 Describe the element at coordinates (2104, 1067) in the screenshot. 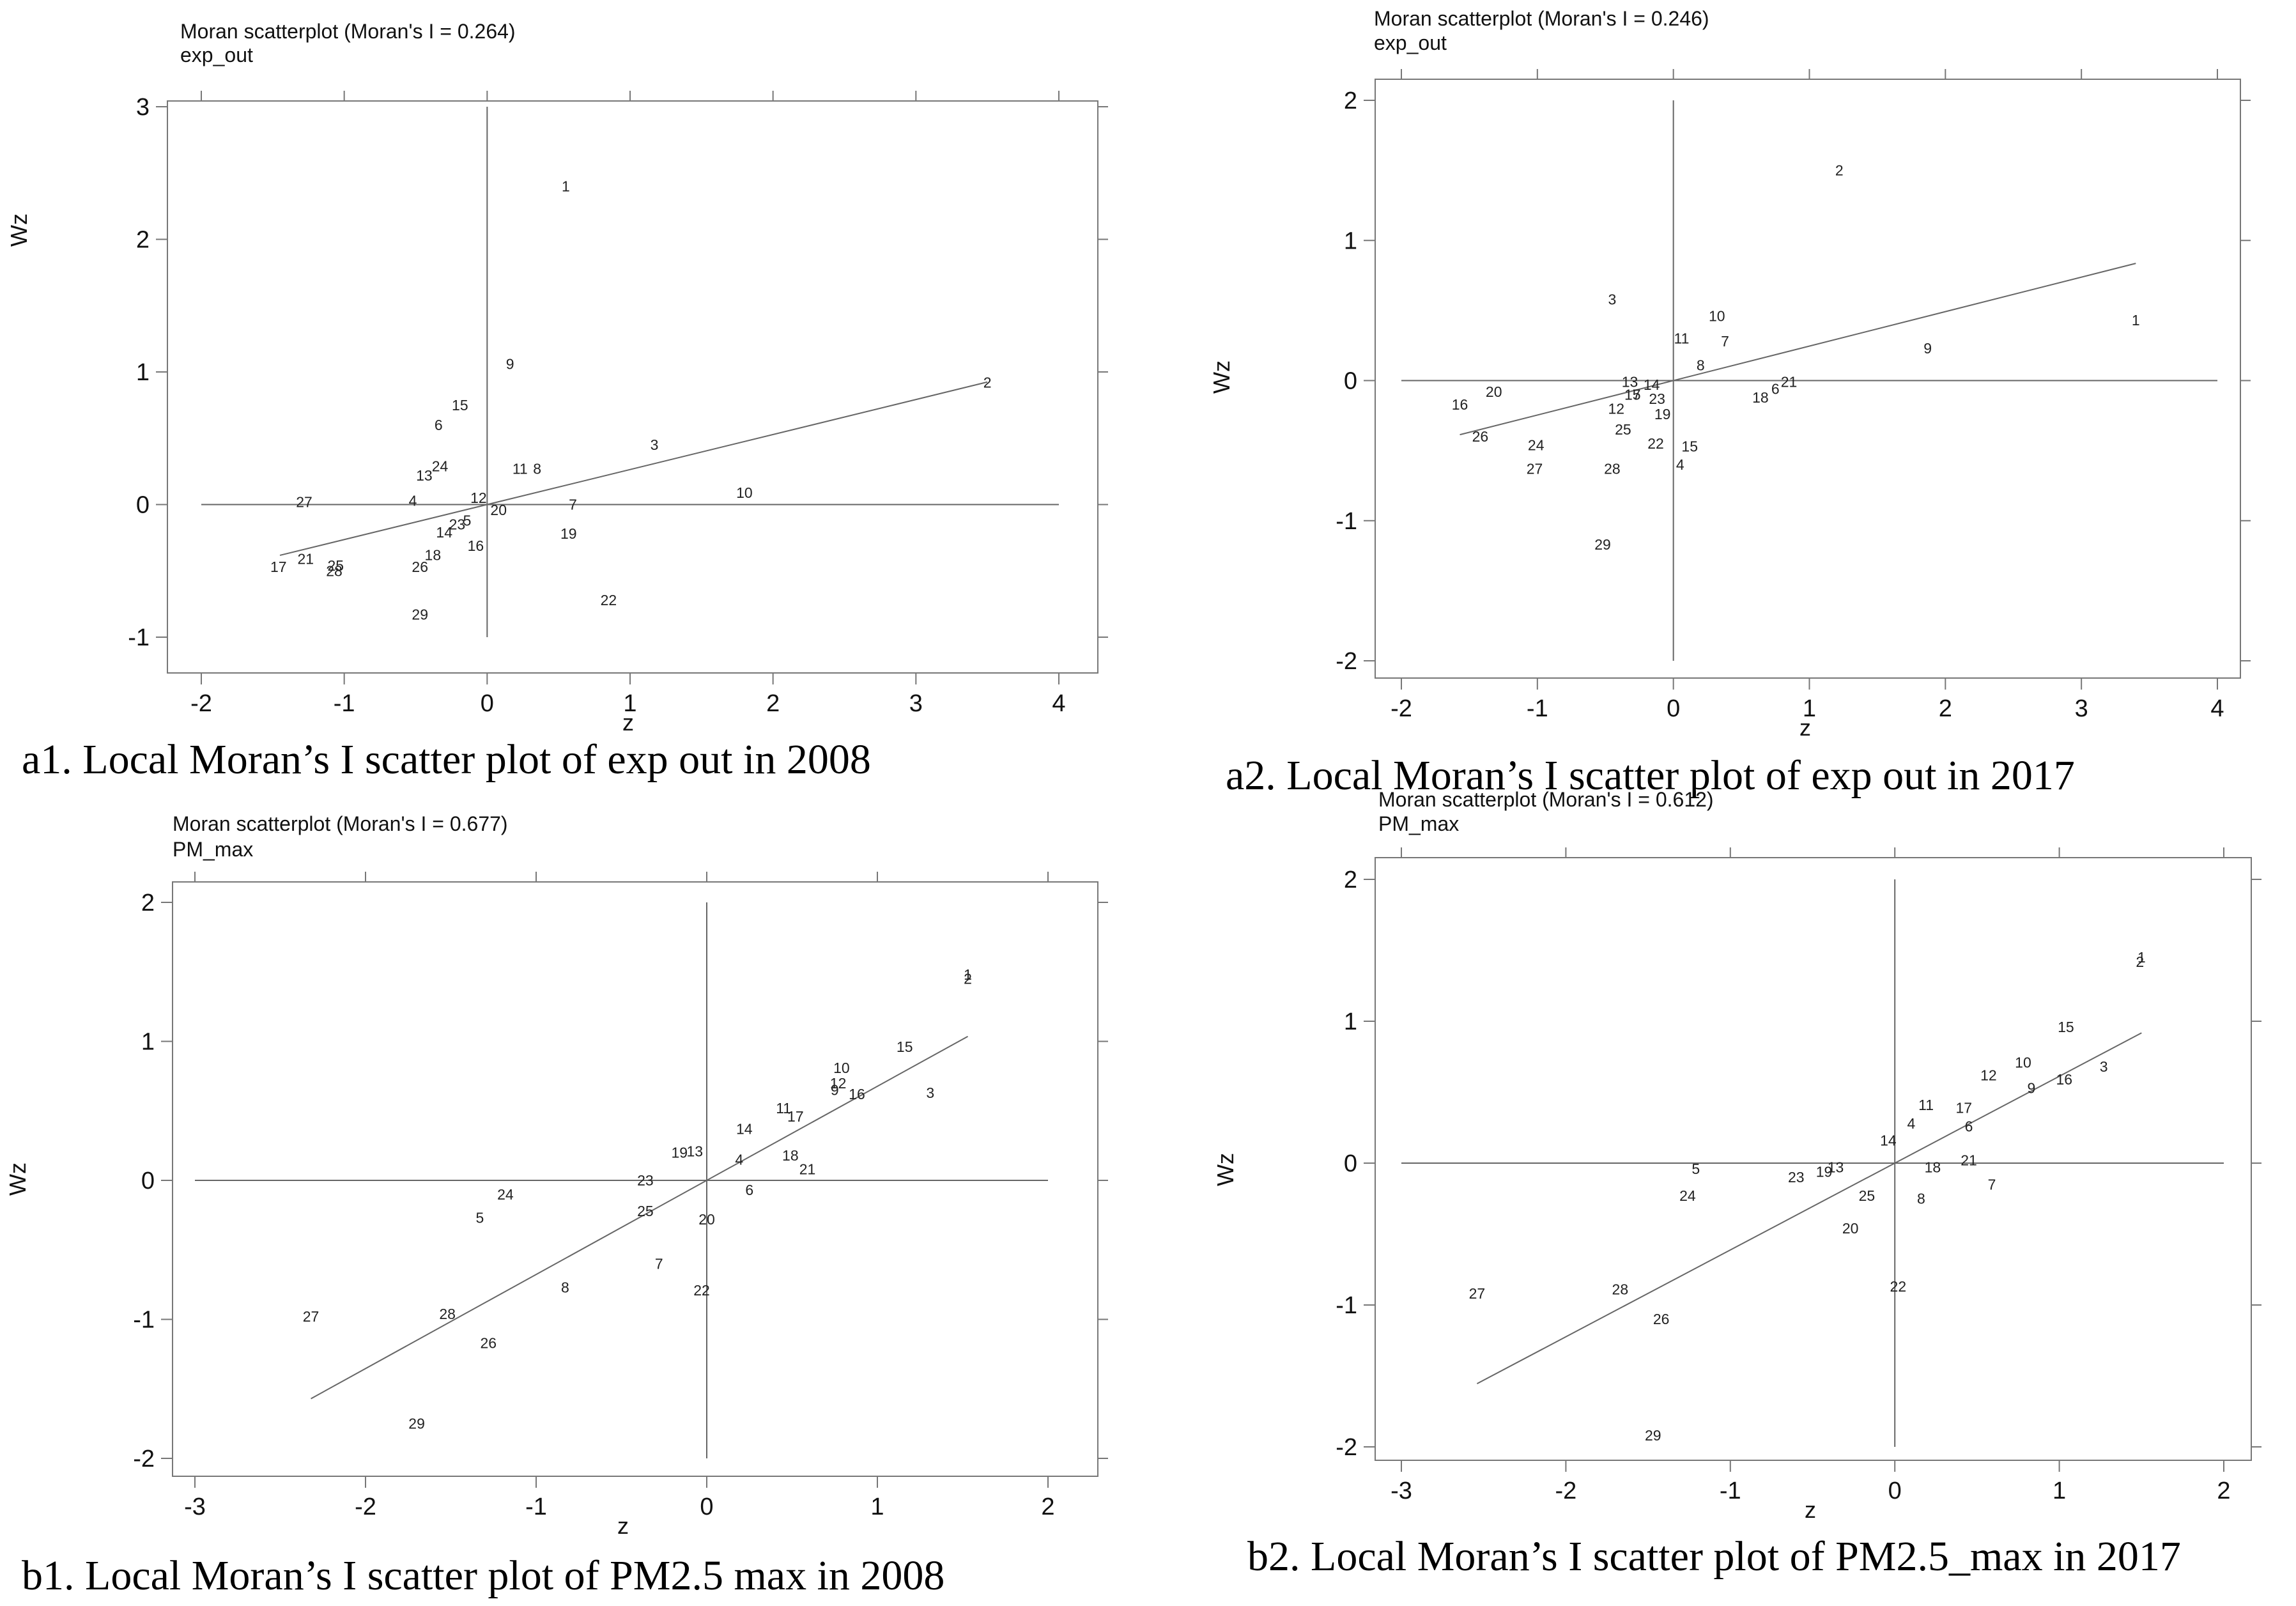

I see `chart4-point-label: 3` at that location.